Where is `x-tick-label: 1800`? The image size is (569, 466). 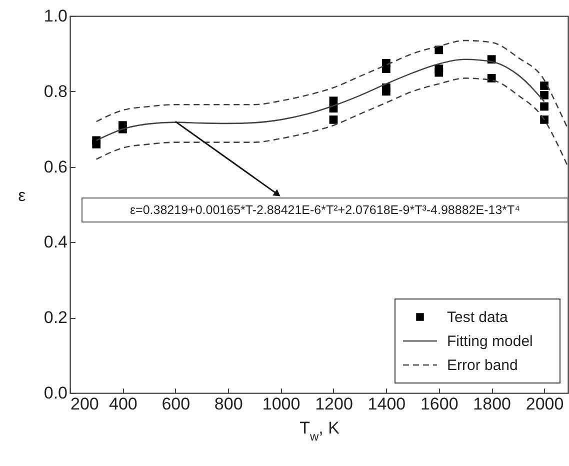 x-tick-label: 1800 is located at coordinates (492, 404).